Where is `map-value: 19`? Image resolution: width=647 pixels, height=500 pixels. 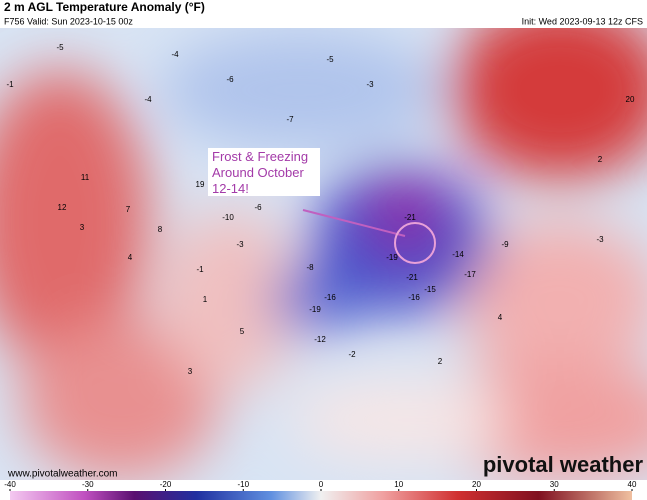
map-value: 19 is located at coordinates (200, 184).